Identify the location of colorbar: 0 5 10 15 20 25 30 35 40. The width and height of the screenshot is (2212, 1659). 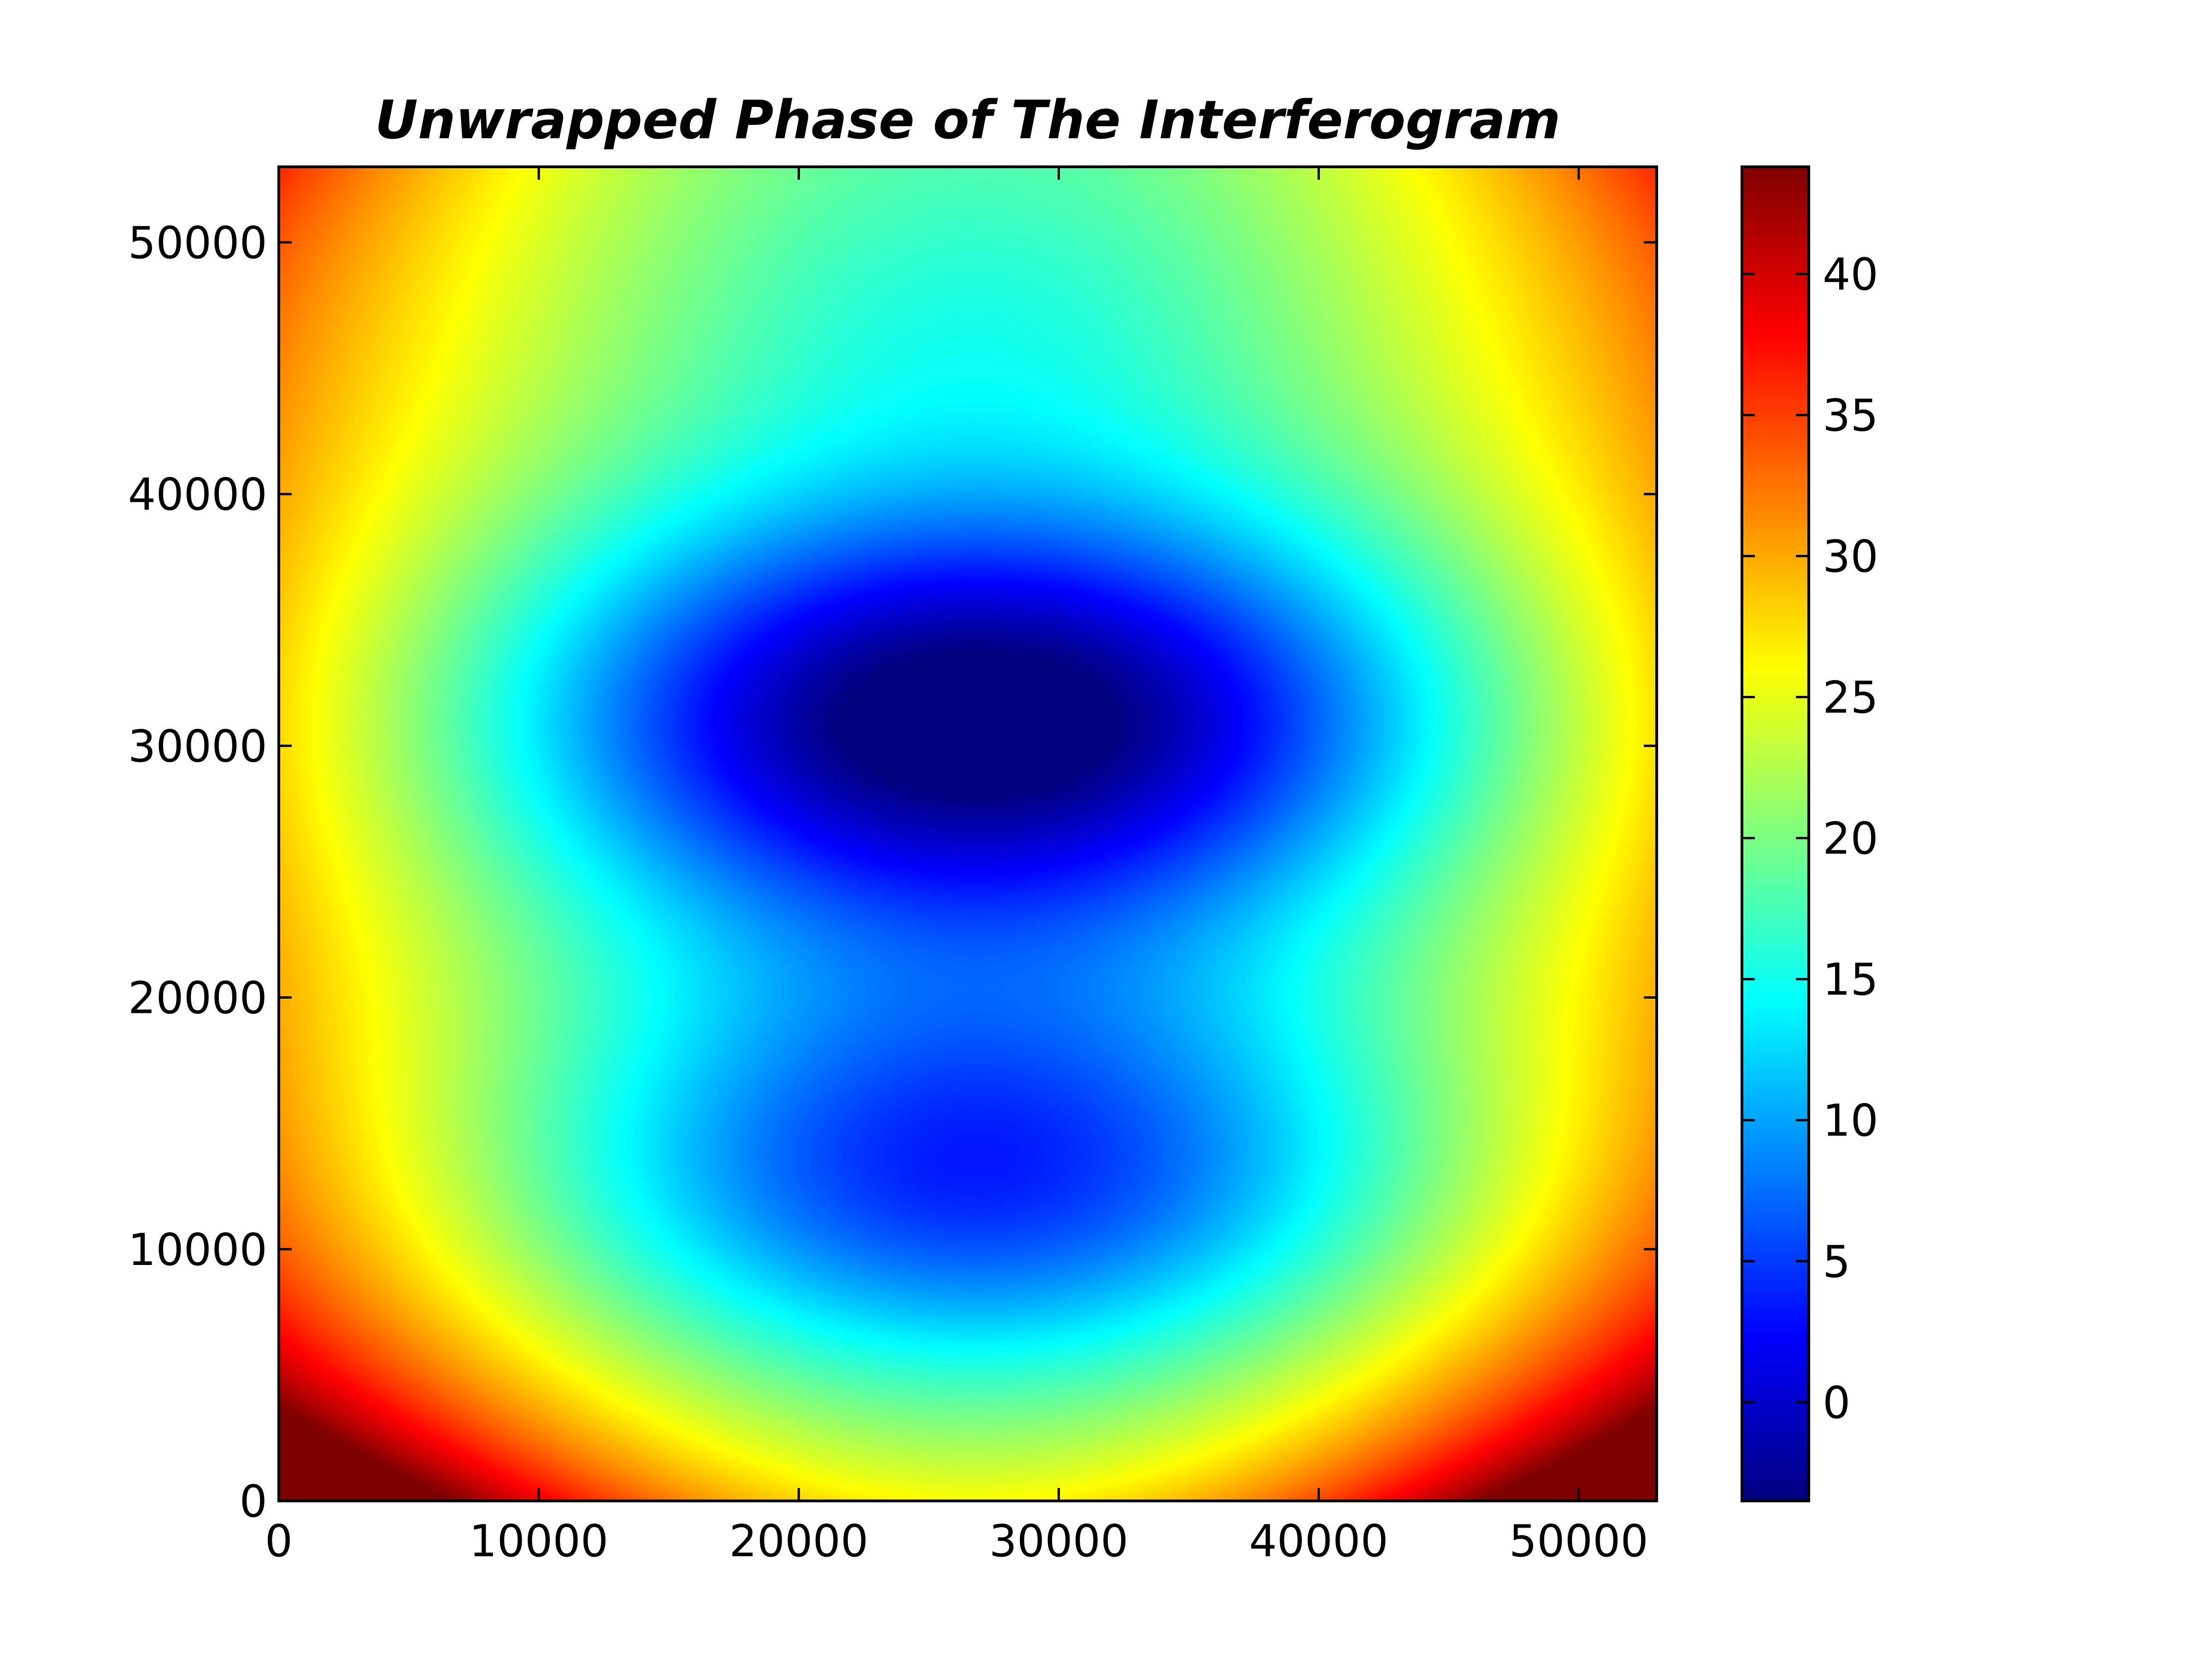
(1809, 833).